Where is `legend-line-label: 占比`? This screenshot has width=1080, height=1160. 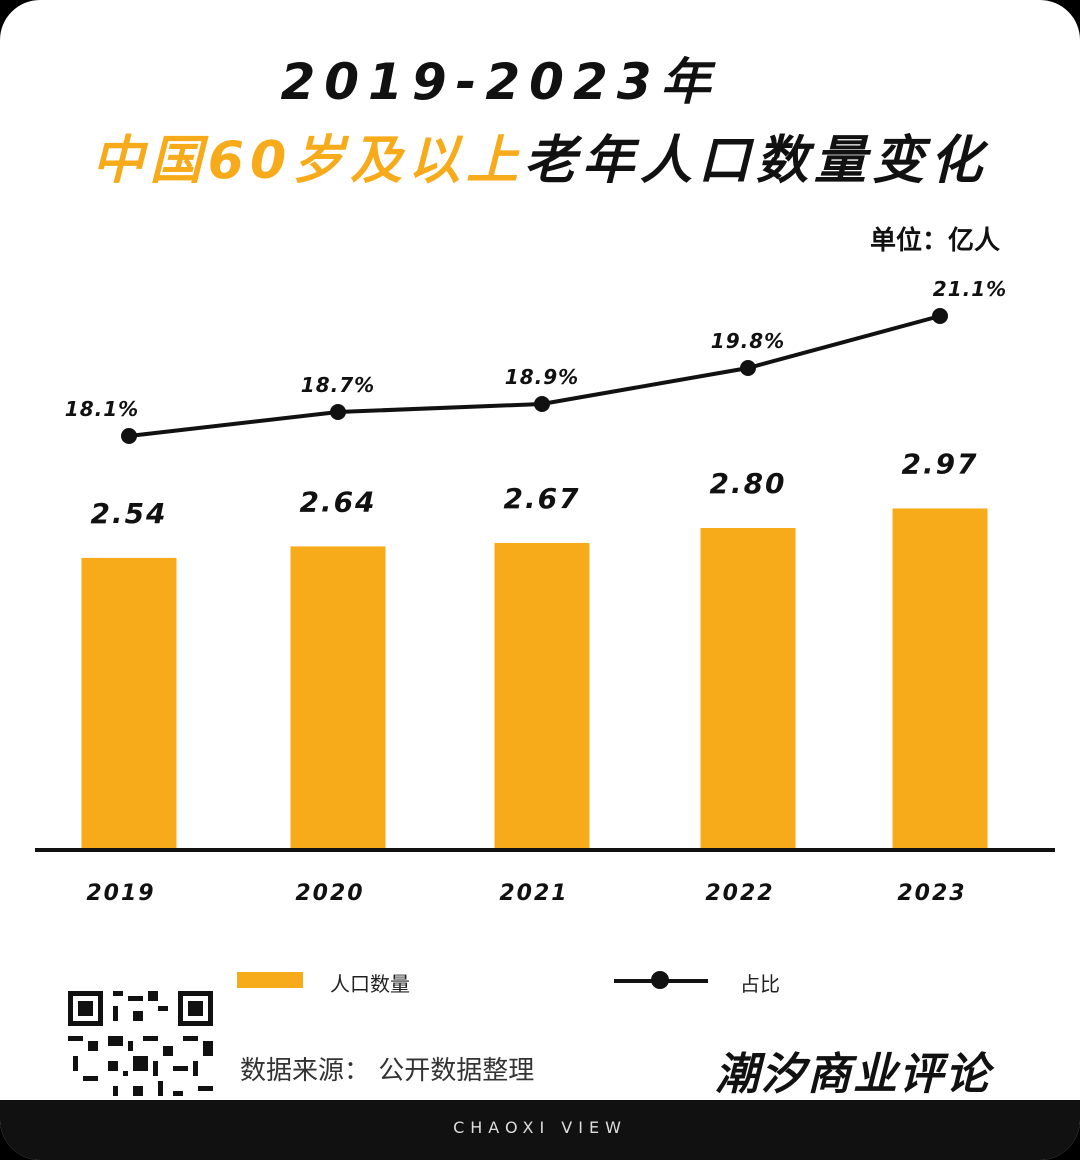
legend-line-label: 占比 is located at coordinates (760, 984).